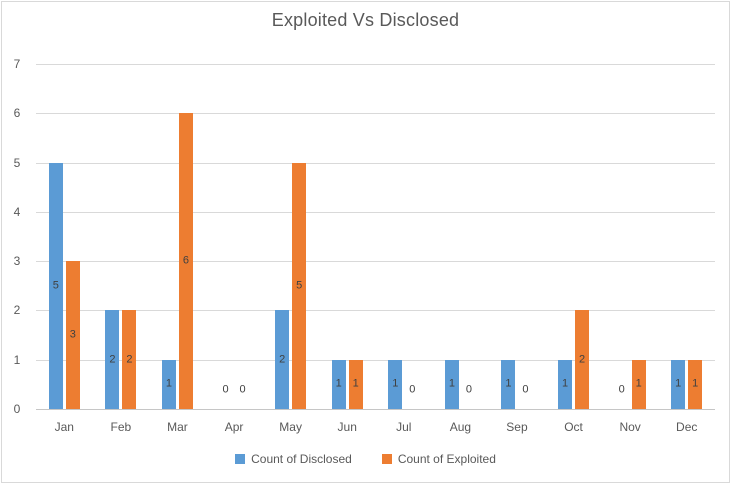 The image size is (731, 484). What do you see at coordinates (365, 20) in the screenshot?
I see `chart-title: Exploited Vs Disclosed` at bounding box center [365, 20].